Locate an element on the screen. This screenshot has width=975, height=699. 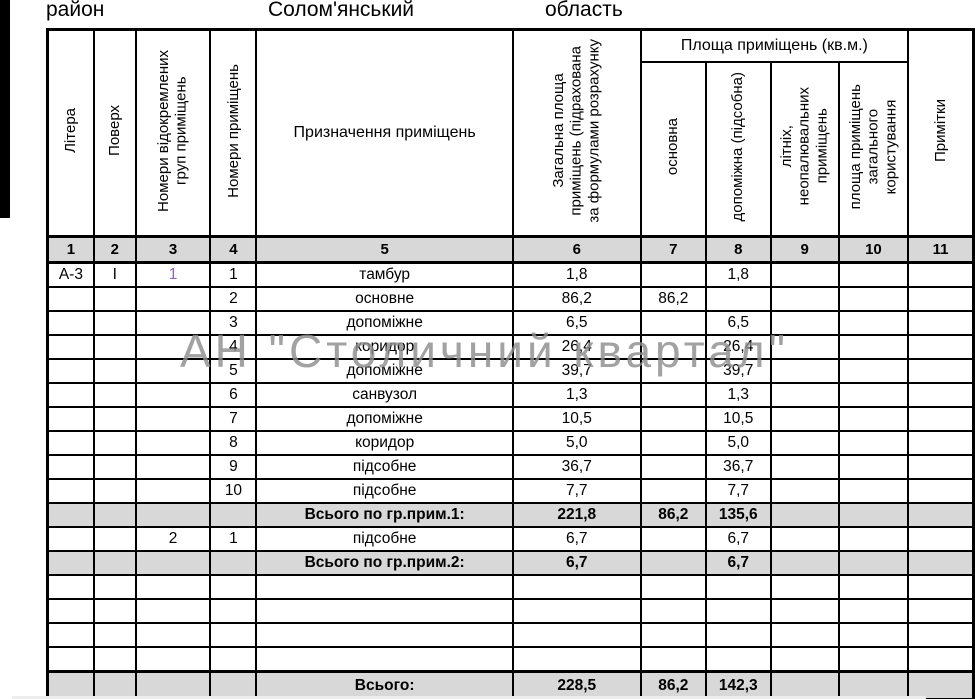
header-main-area-label: основна is located at coordinates (673, 146).